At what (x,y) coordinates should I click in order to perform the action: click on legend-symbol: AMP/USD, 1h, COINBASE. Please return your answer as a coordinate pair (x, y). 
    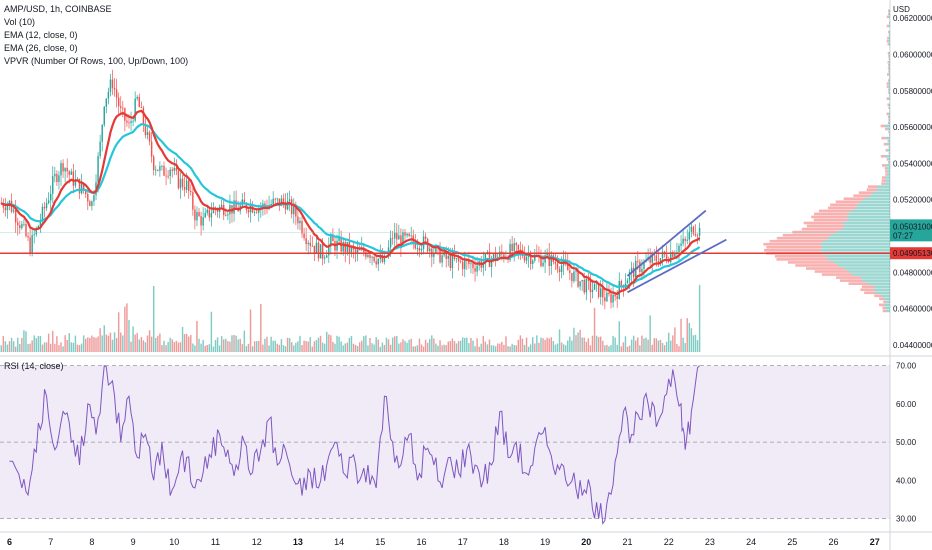
    Looking at the image, I should click on (58, 9).